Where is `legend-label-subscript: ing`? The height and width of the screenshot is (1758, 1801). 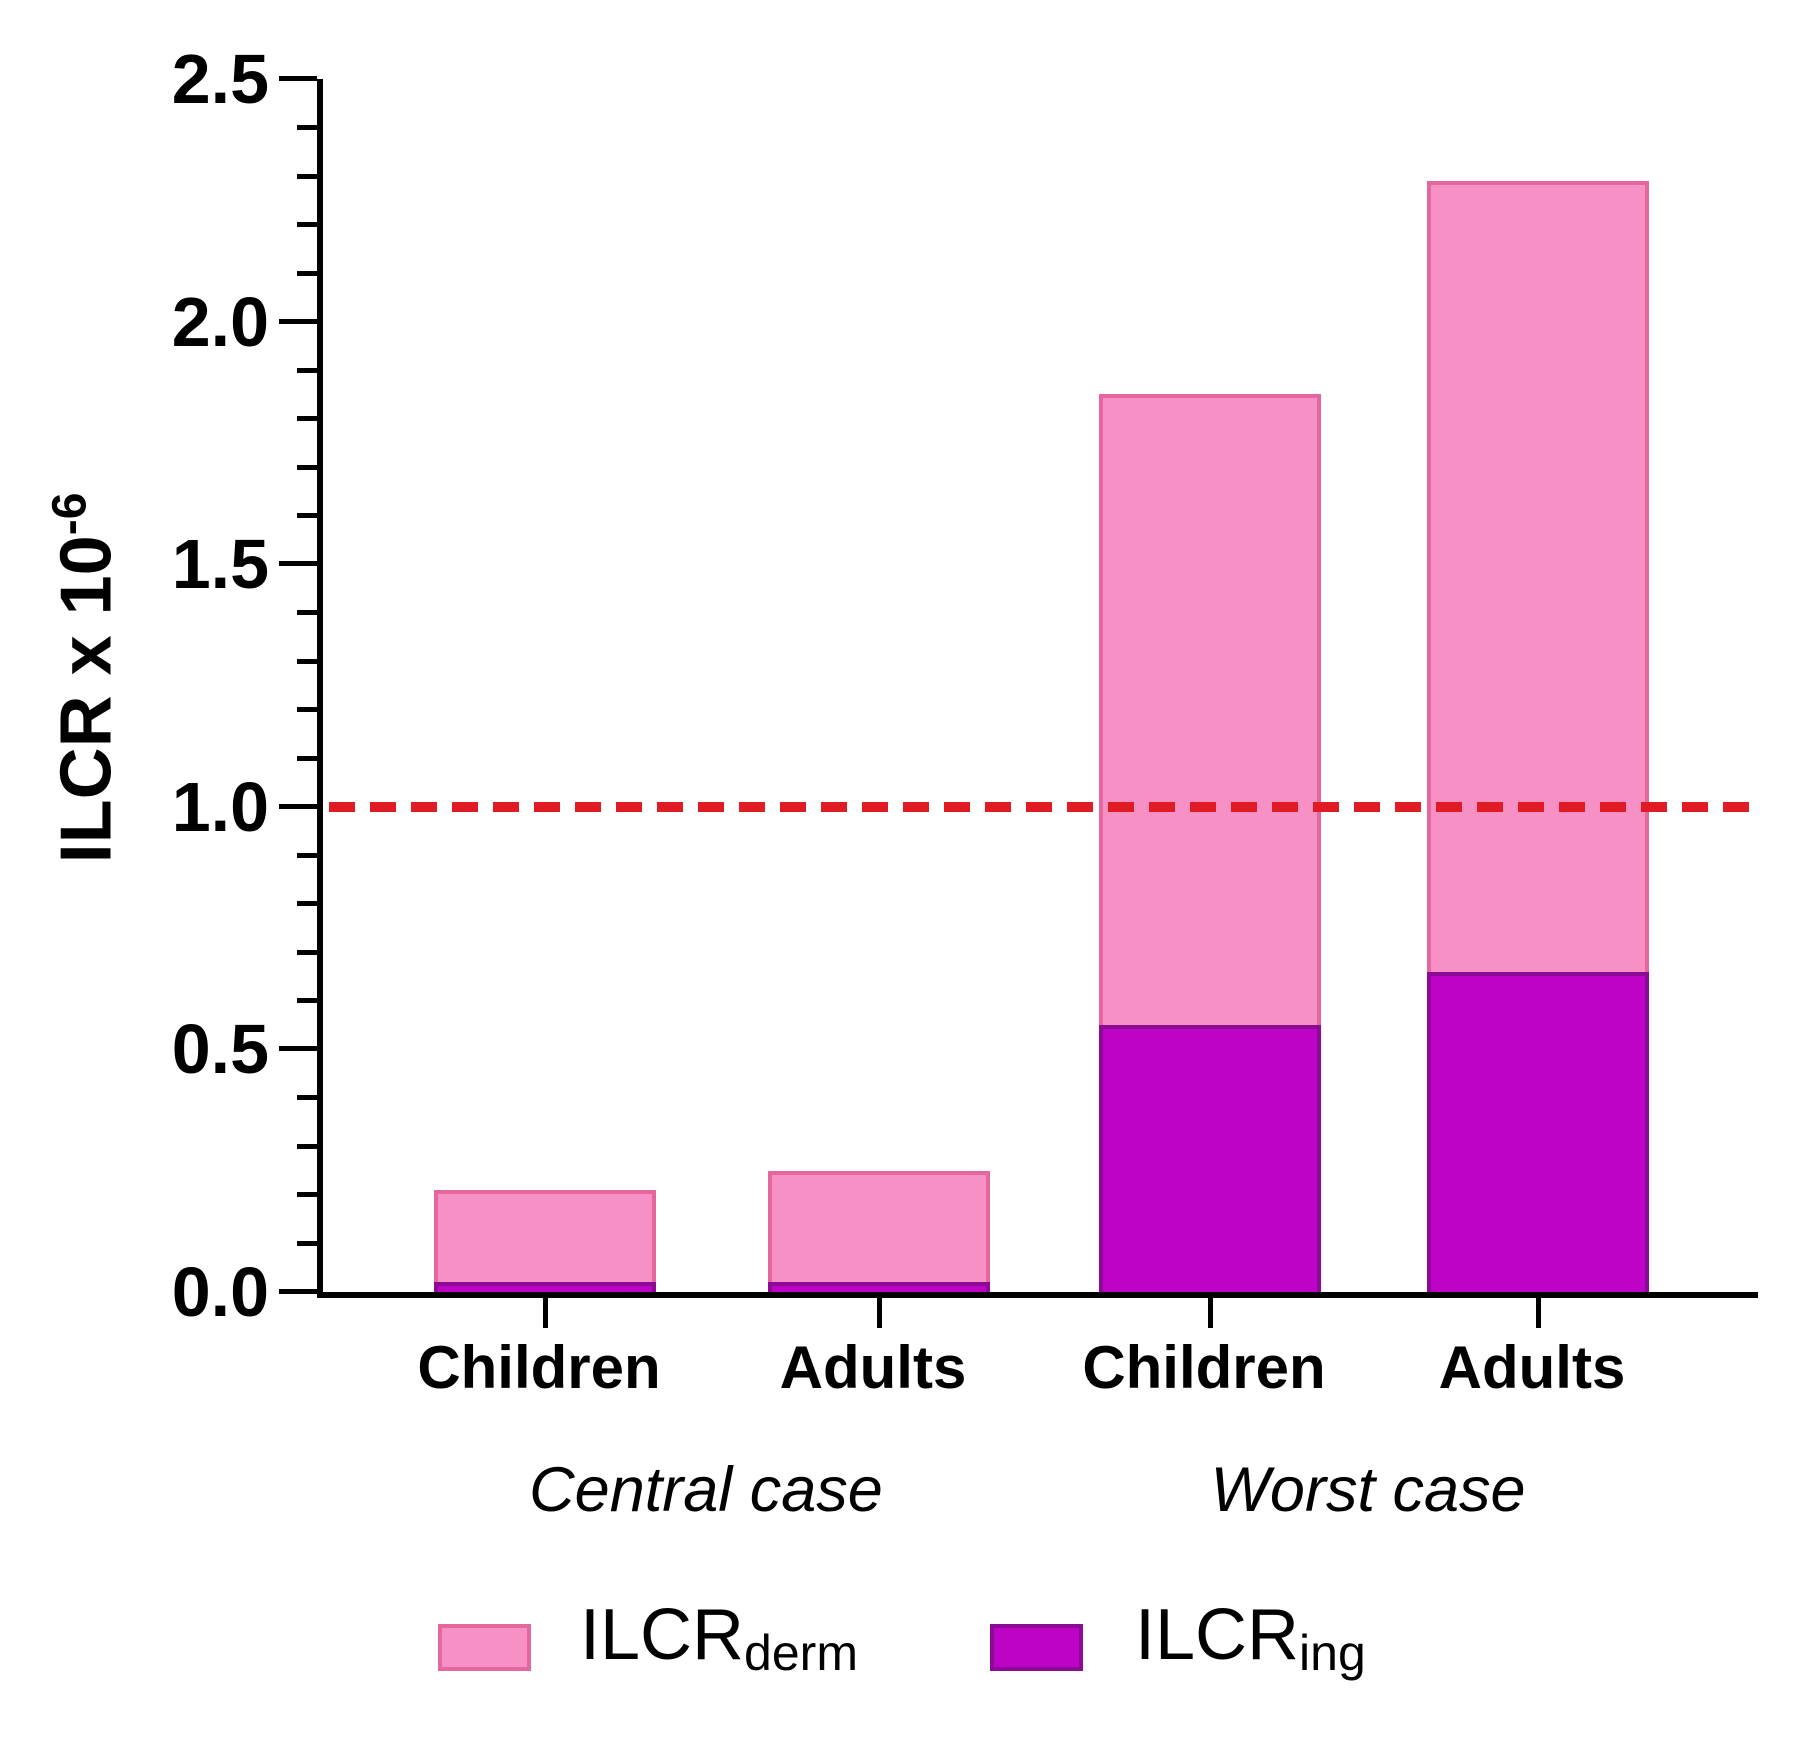
legend-label-subscript: ing is located at coordinates (1332, 1653).